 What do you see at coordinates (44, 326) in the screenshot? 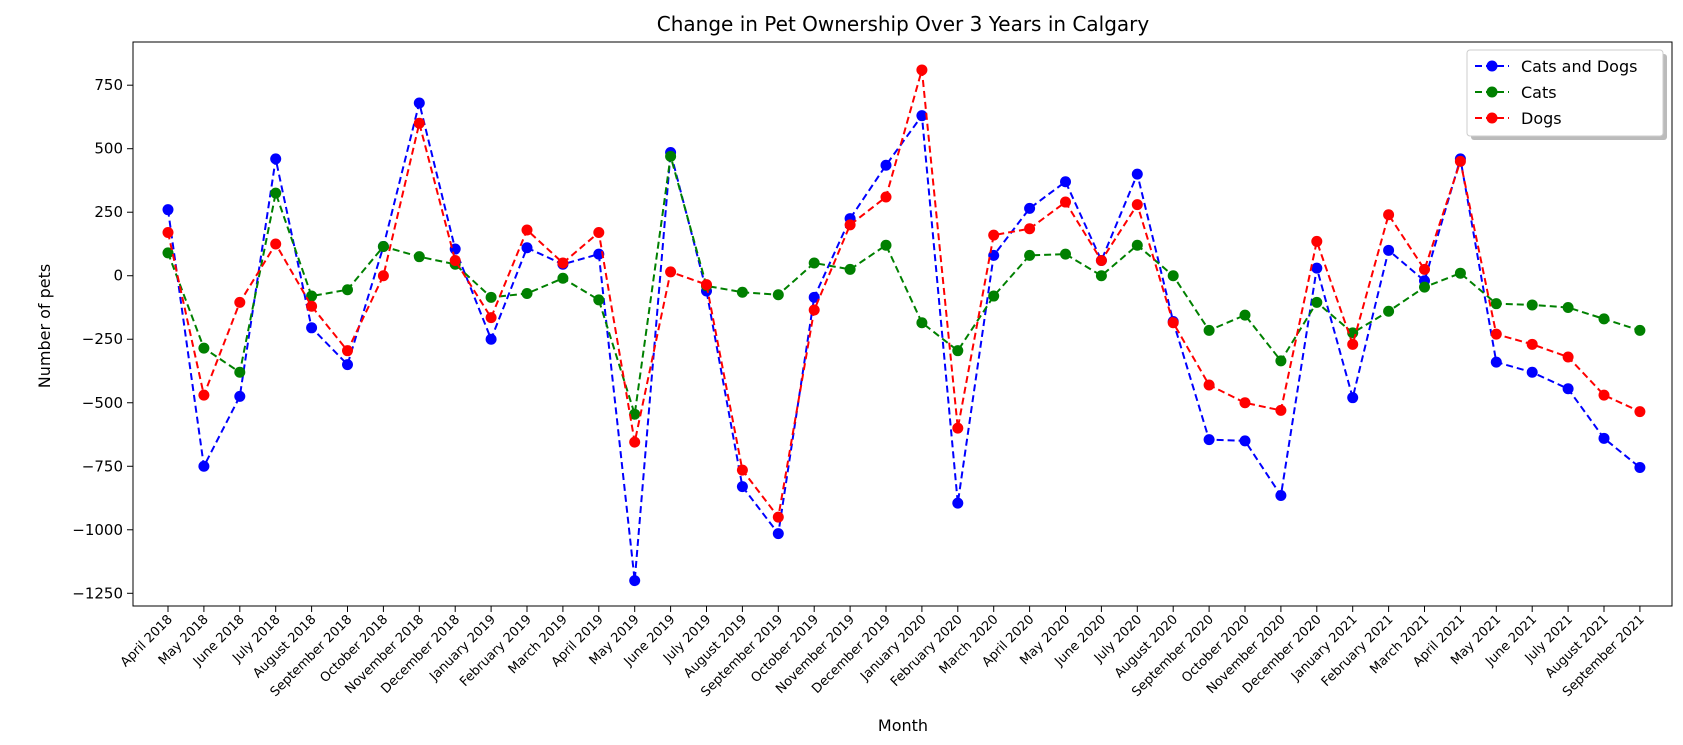
I see `y-axis-label: Number of pets` at bounding box center [44, 326].